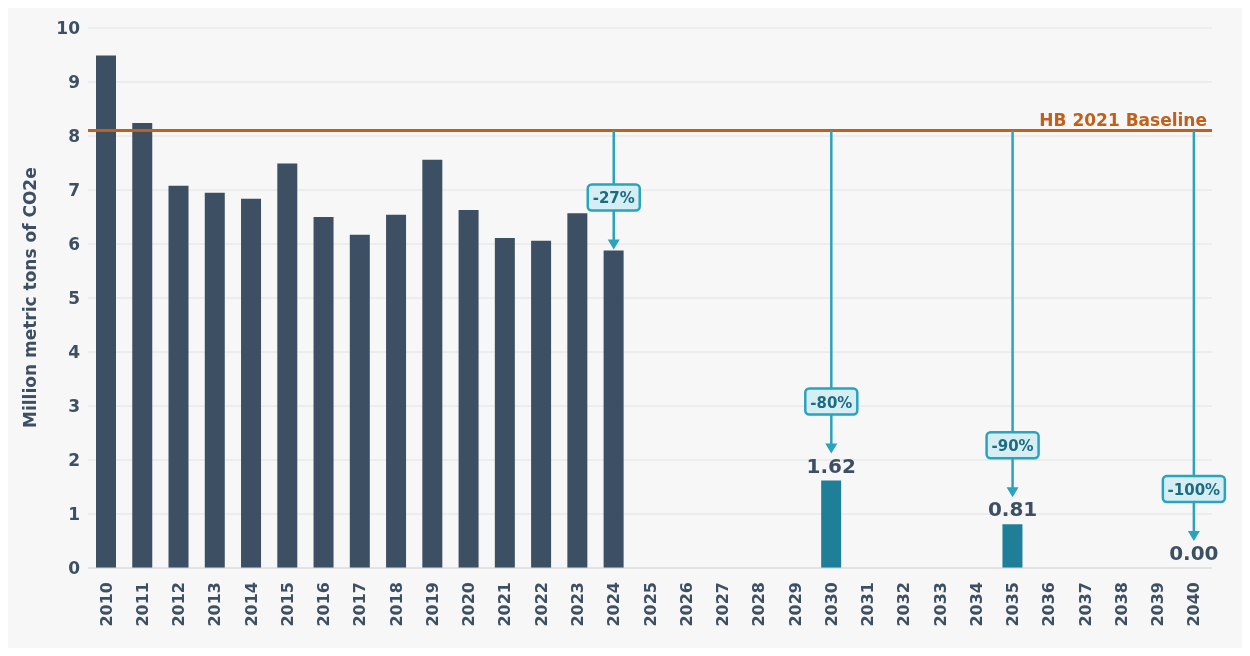 Image resolution: width=1250 pixels, height=656 pixels. Describe the element at coordinates (831, 402) in the screenshot. I see `annotation: -80%` at that location.